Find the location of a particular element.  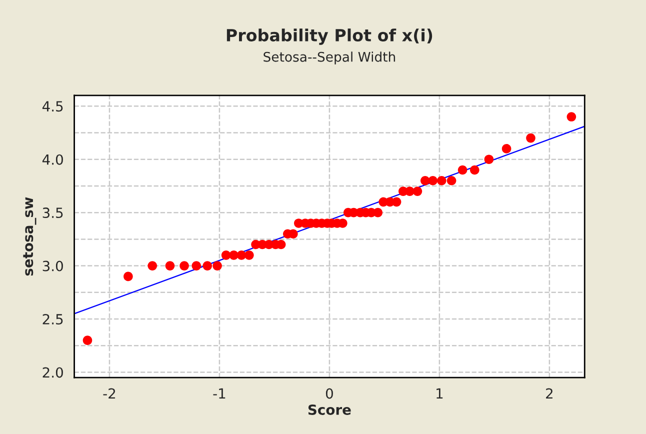

y-axis-title: setosa_sw is located at coordinates (29, 236).